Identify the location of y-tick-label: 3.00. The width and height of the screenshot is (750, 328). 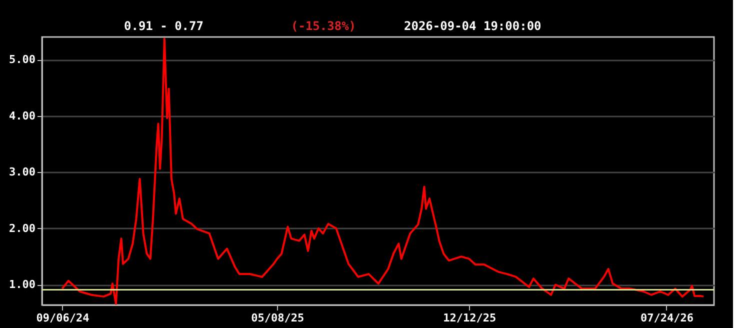
(22, 172).